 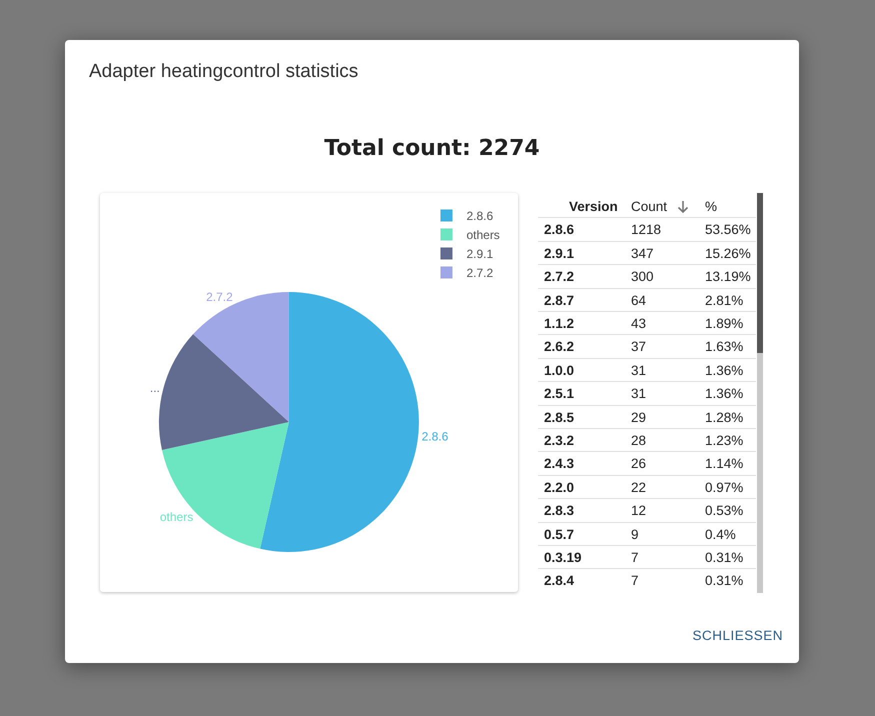 What do you see at coordinates (559, 347) in the screenshot?
I see `text: 2.6.2` at bounding box center [559, 347].